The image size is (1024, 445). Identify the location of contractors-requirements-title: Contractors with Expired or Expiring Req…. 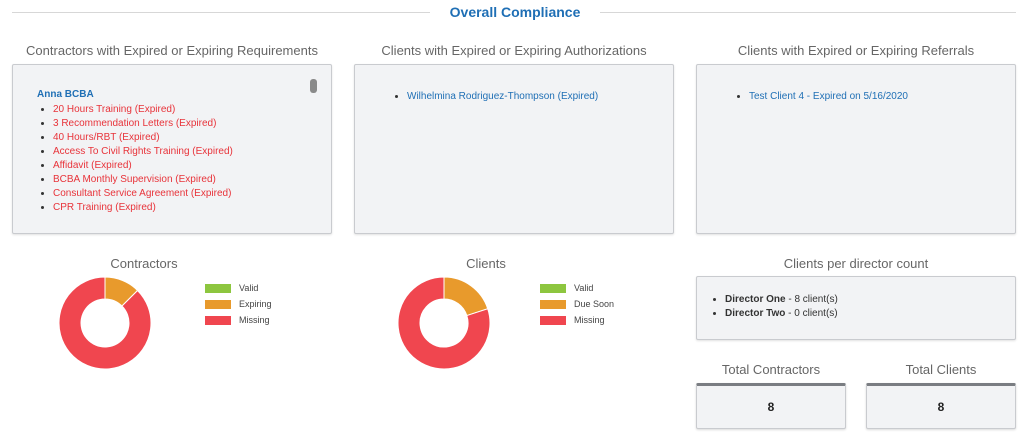
(172, 50).